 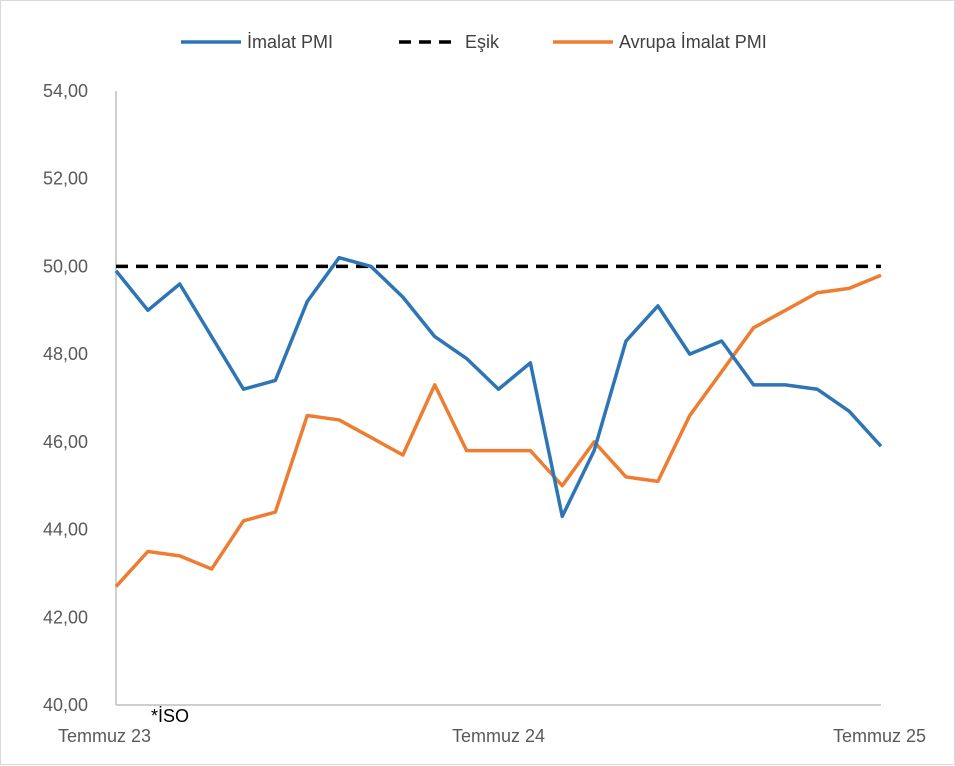 What do you see at coordinates (65, 266) in the screenshot?
I see `y-tick-label: 50,00` at bounding box center [65, 266].